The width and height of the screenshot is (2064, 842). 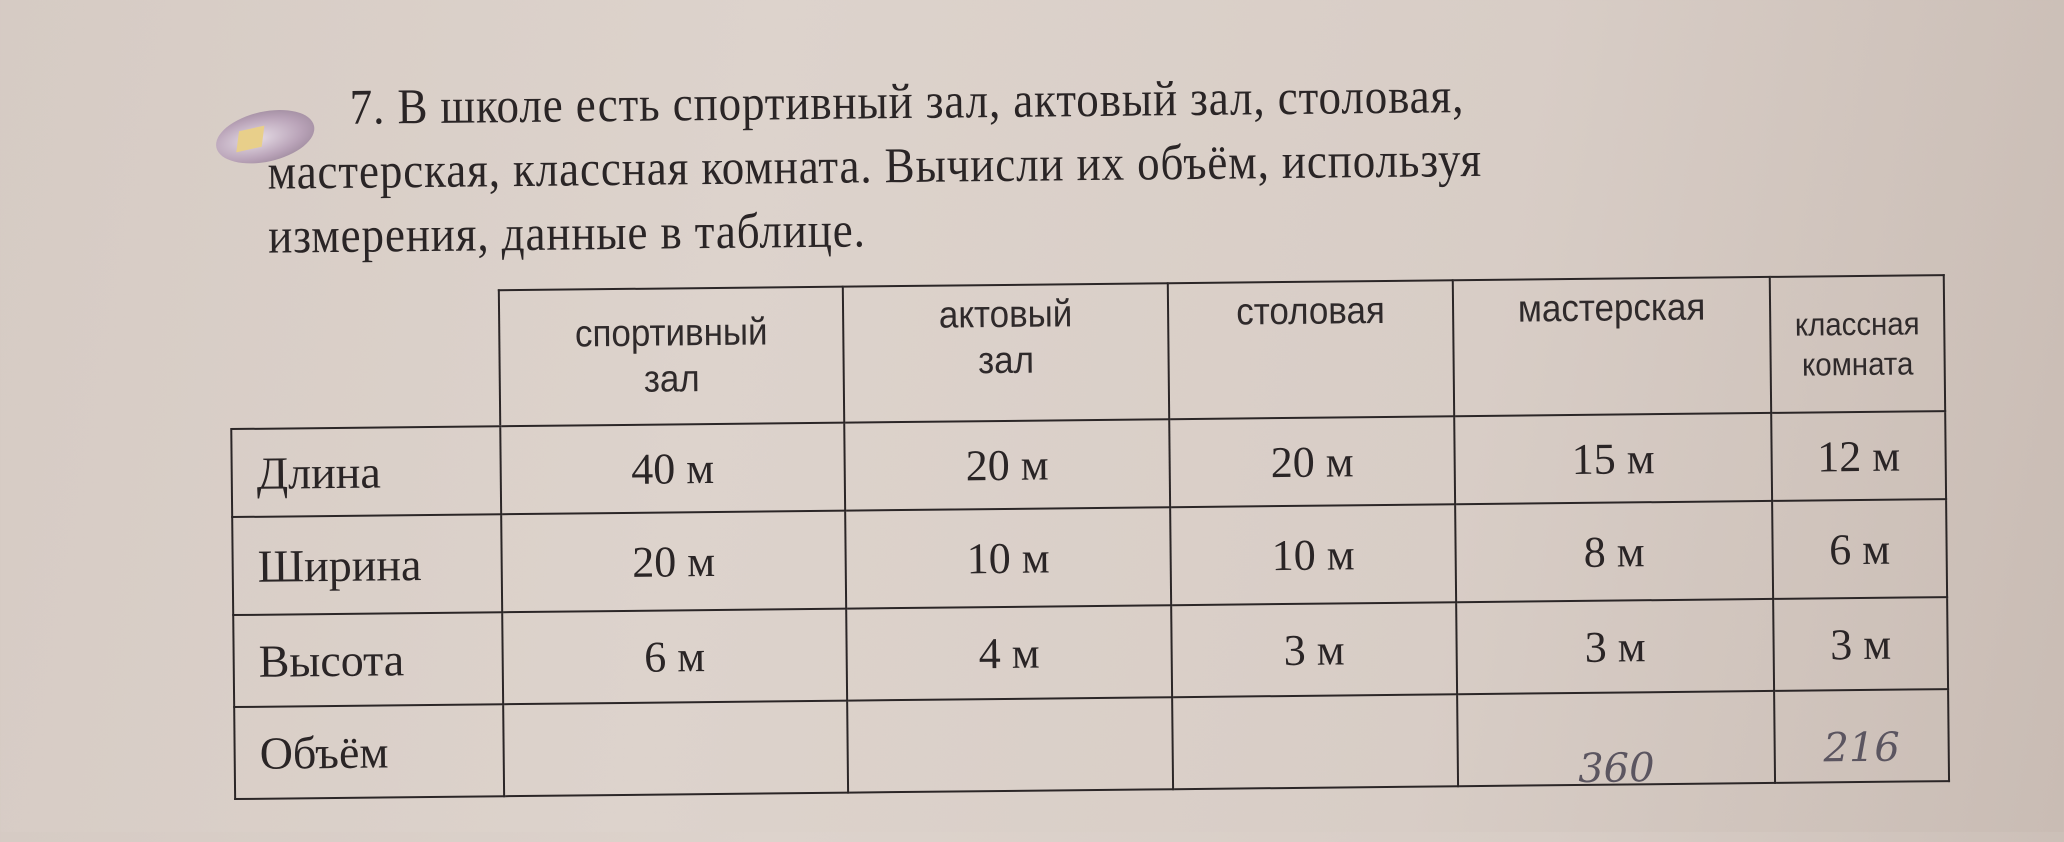 What do you see at coordinates (1311, 350) in the screenshot?
I see `column-header: столовая` at bounding box center [1311, 350].